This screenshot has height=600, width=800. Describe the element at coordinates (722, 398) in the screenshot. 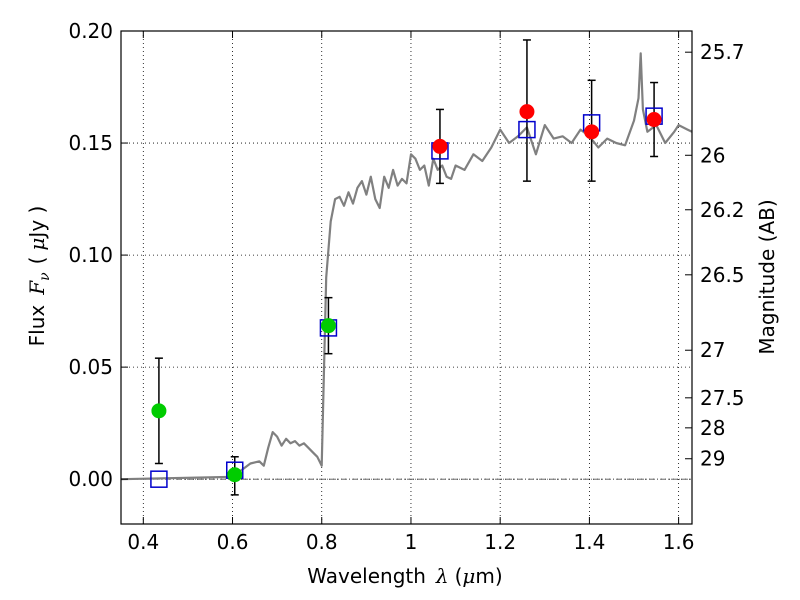

I see `y2-tick-label: 27.5` at that location.